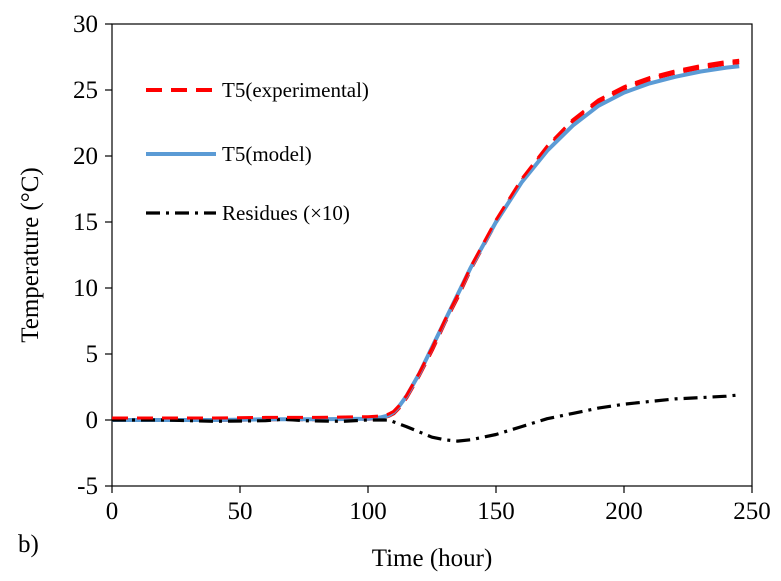  I want to click on x-tick-label: 200, so click(624, 511).